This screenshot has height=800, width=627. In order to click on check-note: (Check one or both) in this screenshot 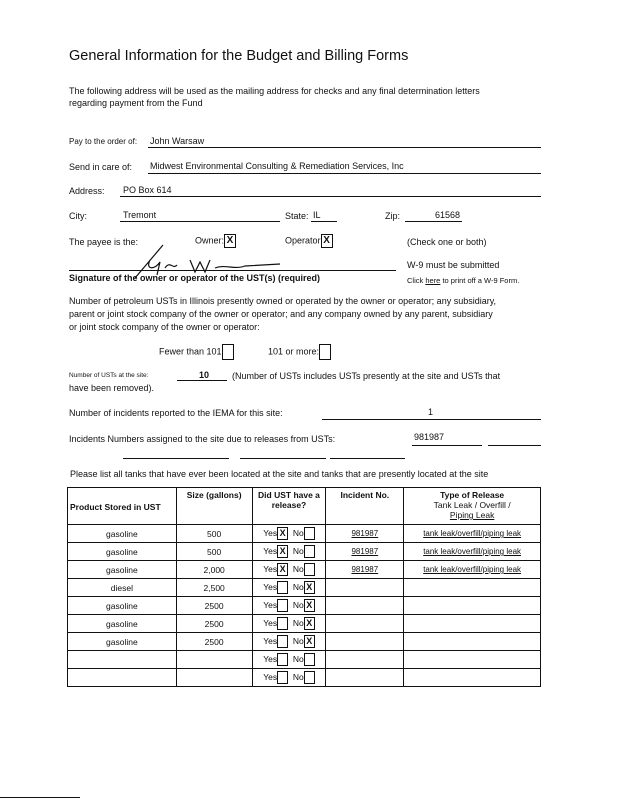, I will do `click(447, 242)`.